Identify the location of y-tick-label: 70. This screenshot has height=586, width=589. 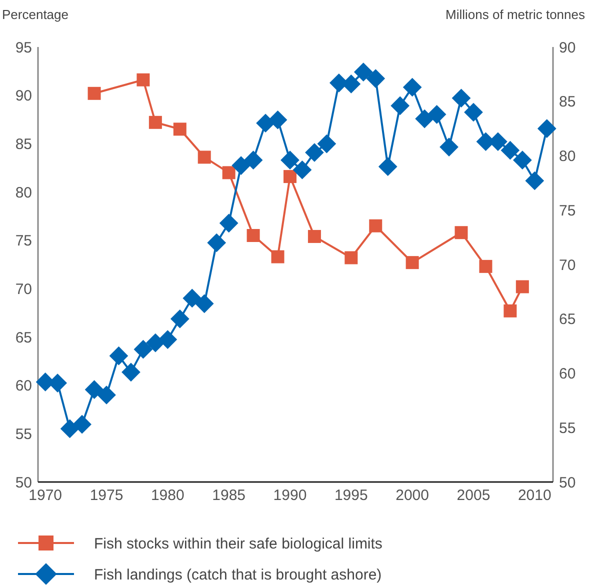
(23, 289).